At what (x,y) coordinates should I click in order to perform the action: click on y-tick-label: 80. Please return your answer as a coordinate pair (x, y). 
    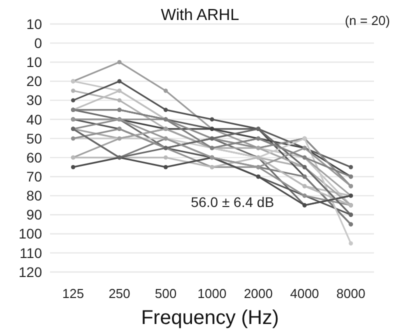
    Looking at the image, I should click on (34, 196).